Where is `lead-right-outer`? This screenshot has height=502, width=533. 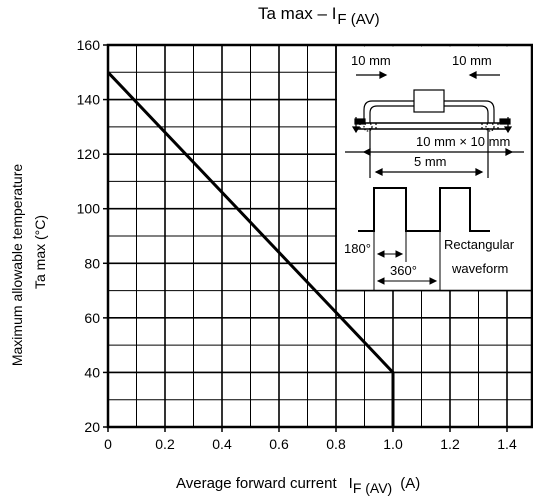
lead-right-outer is located at coordinates (469, 111).